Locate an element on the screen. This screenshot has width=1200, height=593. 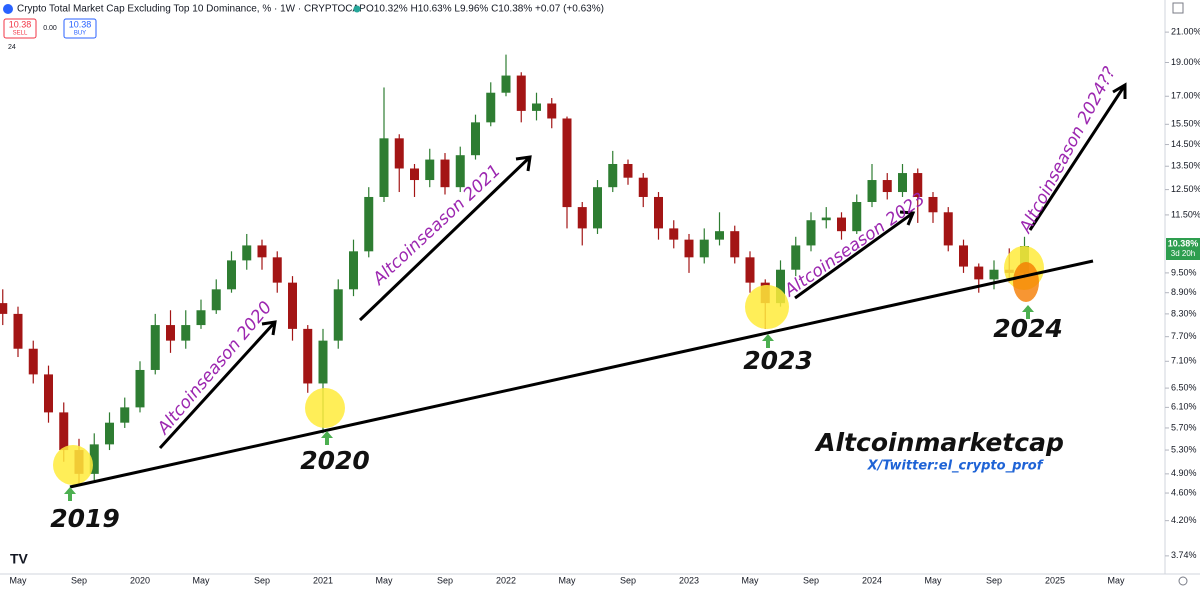
buy-price: 10.38 is located at coordinates (80, 24).